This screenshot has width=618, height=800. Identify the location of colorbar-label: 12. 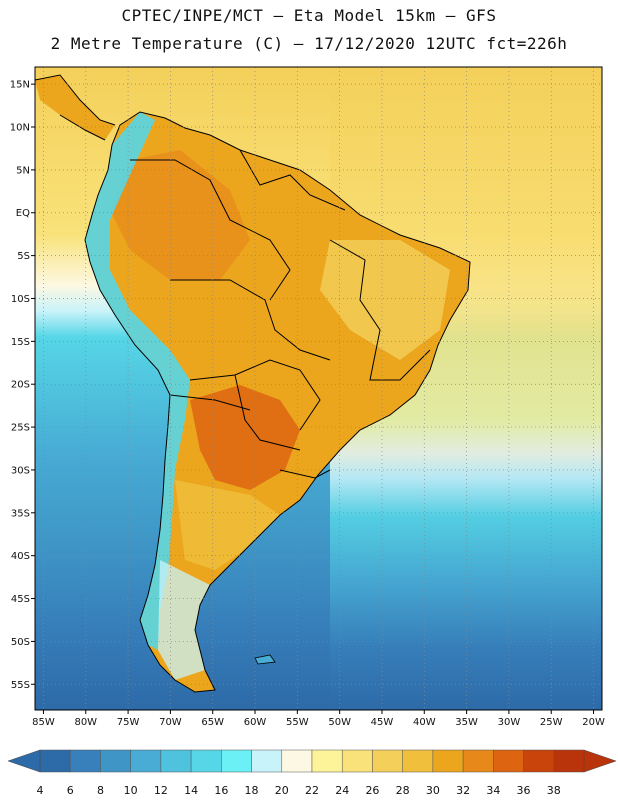
(161, 790).